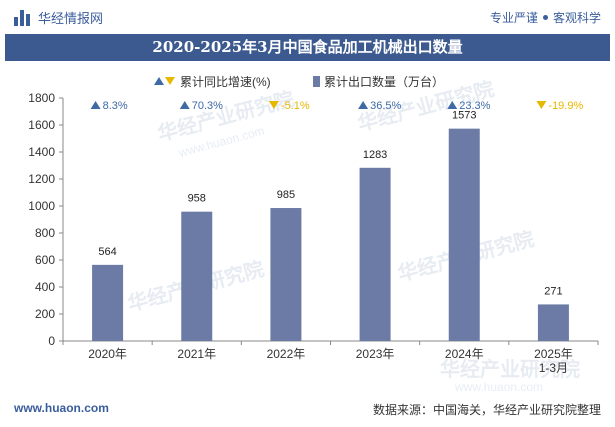 This screenshot has width=615, height=427. I want to click on x-tick-label: 2023年, so click(375, 354).